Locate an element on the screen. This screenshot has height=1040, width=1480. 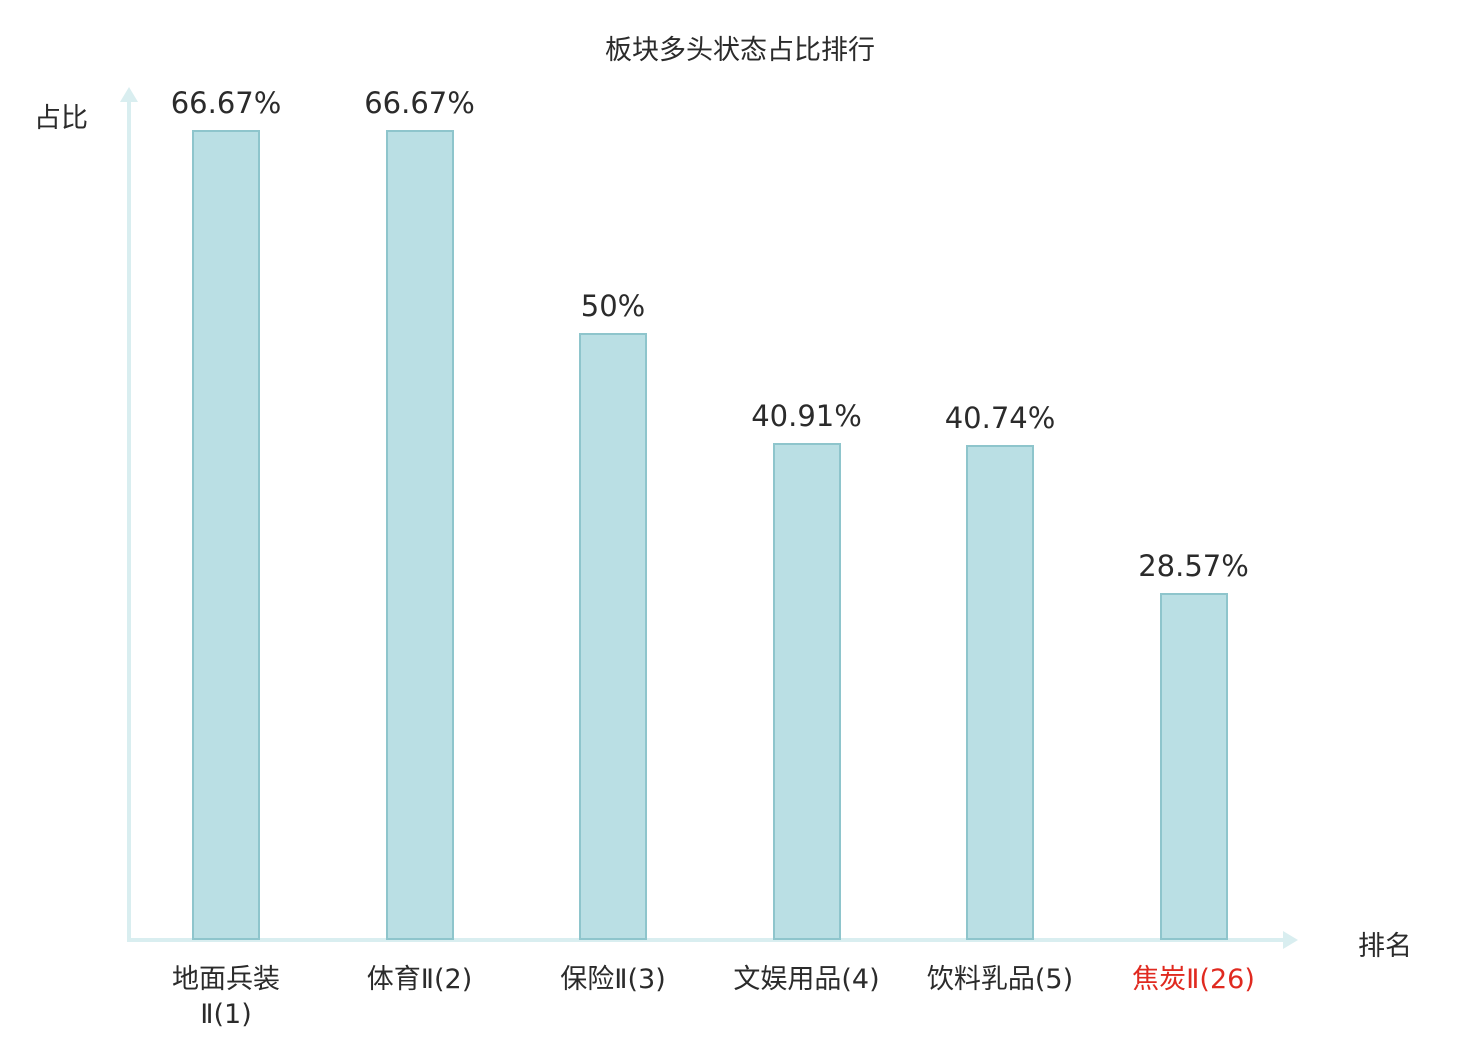
category-label: 文娱用品(4) is located at coordinates (806, 979).